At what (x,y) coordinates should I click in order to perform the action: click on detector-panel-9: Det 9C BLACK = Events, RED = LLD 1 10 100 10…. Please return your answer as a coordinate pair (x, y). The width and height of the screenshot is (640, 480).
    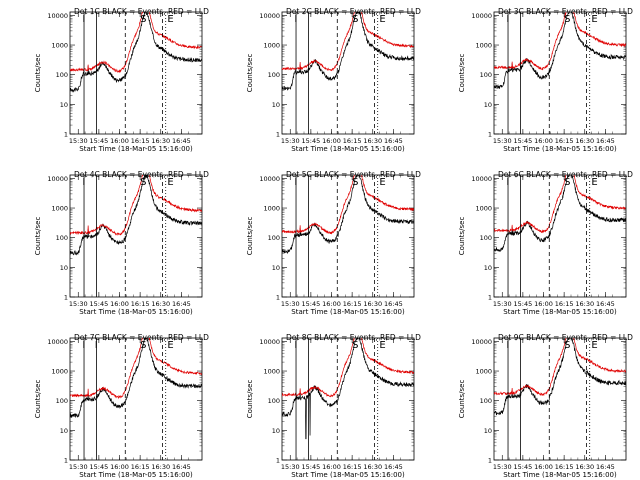
    Looking at the image, I should click on (545, 406).